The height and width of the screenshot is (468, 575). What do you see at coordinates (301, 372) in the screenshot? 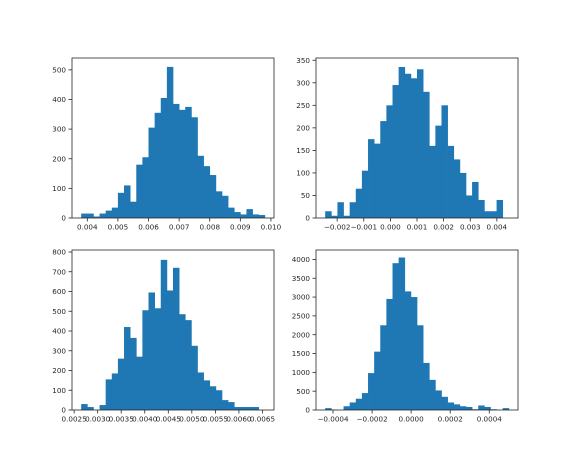
I see `y-tick-label: 1000` at bounding box center [301, 372].